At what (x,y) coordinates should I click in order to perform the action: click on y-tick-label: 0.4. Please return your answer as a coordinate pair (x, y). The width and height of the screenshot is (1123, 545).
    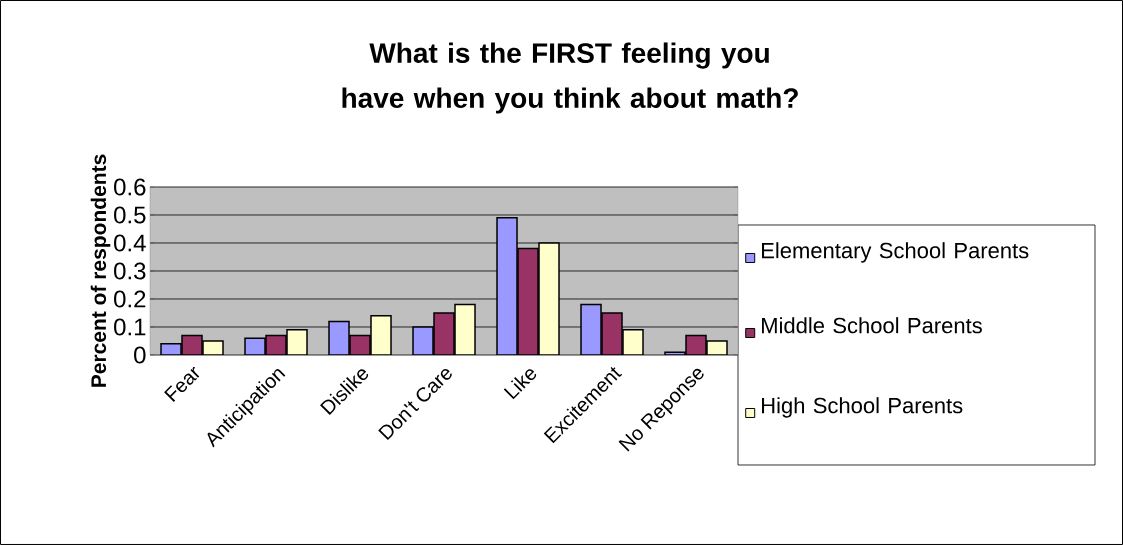
    Looking at the image, I should click on (130, 243).